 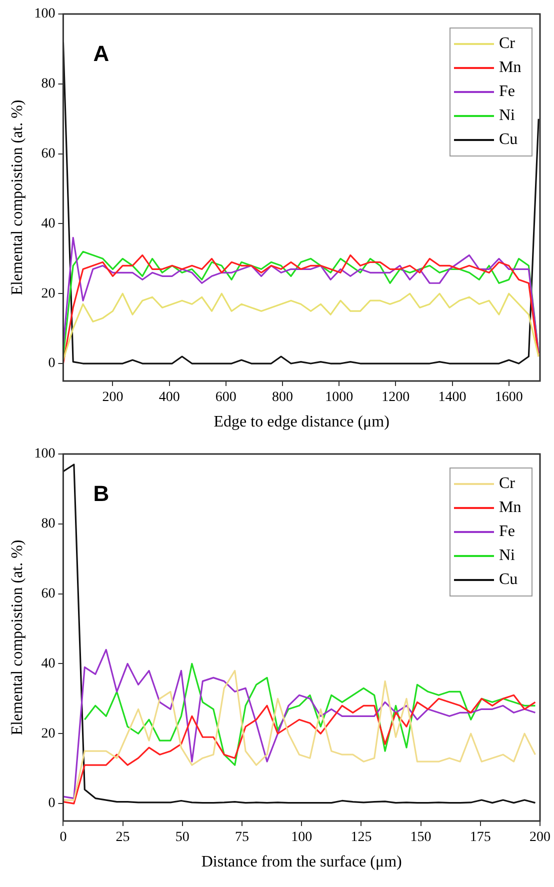 What do you see at coordinates (101, 53) in the screenshot?
I see `annotation: A` at bounding box center [101, 53].